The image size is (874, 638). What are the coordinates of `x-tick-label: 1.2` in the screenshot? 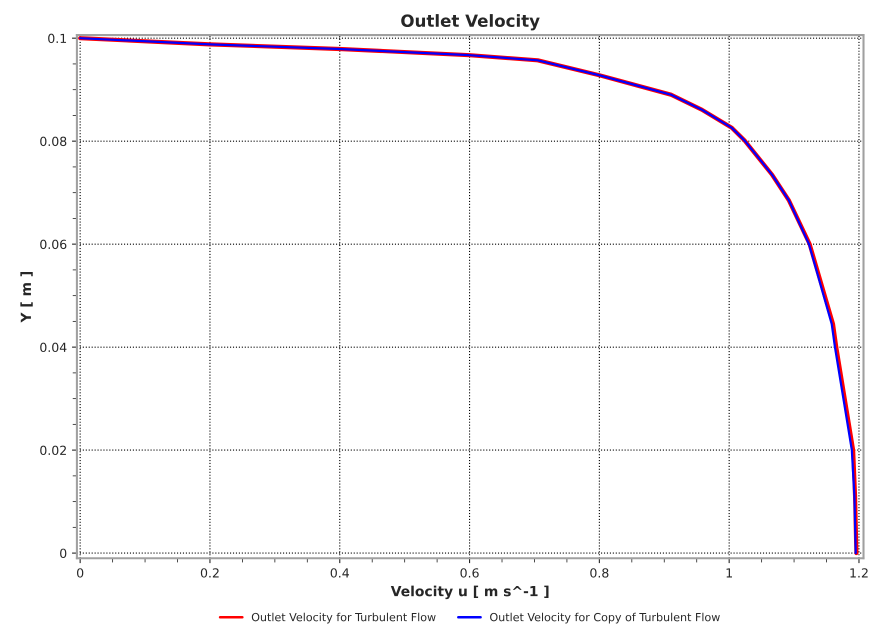 It's located at (859, 573).